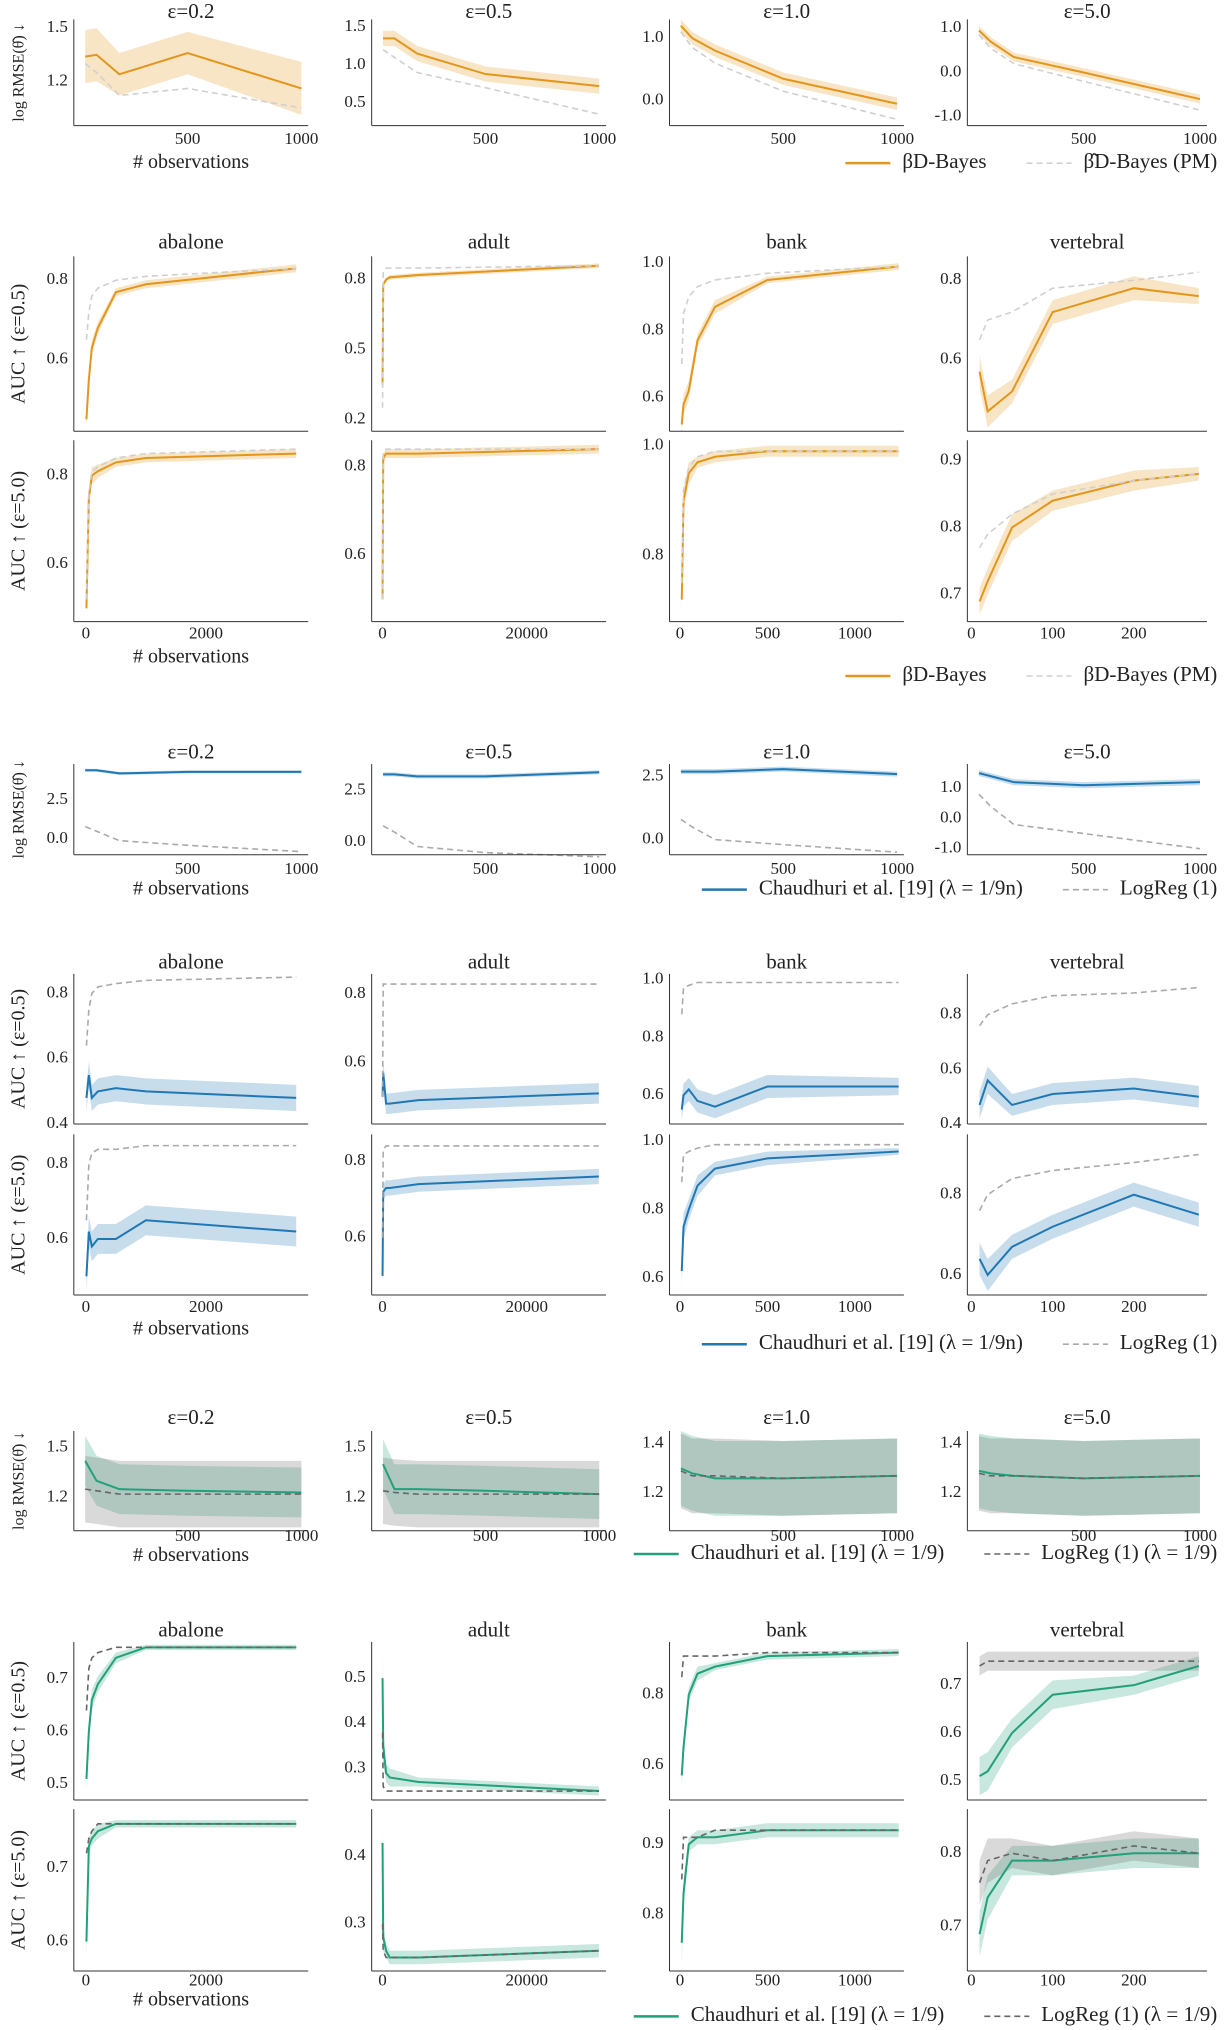 This screenshot has height=2030, width=1227. Describe the element at coordinates (652, 837) in the screenshot. I see `y-tick-label: 0.0` at that location.